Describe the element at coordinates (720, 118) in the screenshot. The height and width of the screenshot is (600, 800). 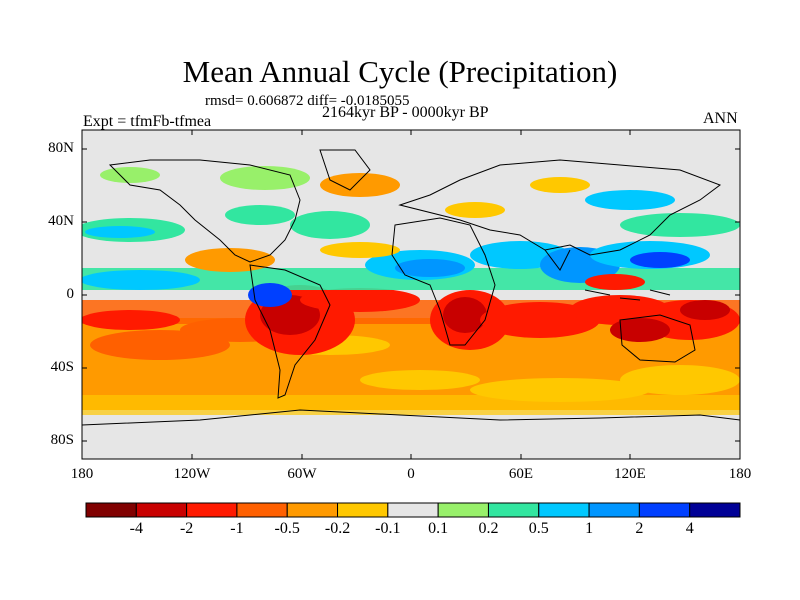
I see `season-label: ANN` at that location.